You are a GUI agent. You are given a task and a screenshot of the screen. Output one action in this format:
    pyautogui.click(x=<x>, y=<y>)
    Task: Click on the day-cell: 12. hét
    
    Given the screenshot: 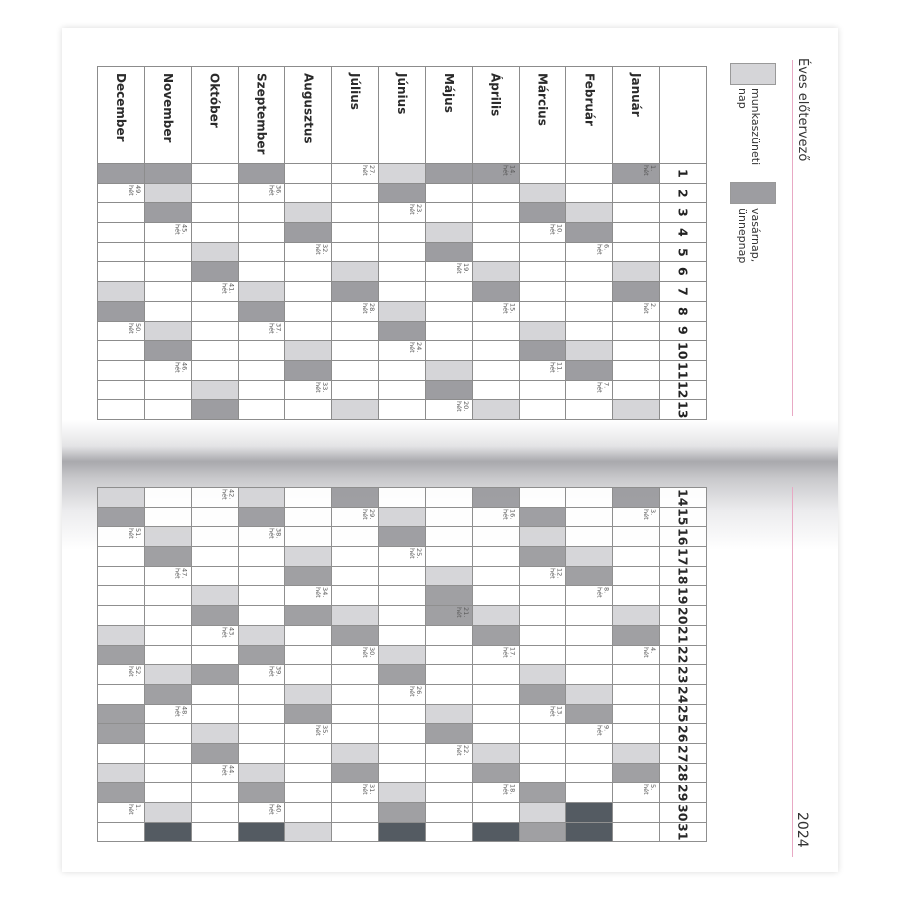 What is the action you would take?
    pyautogui.click(x=542, y=576)
    